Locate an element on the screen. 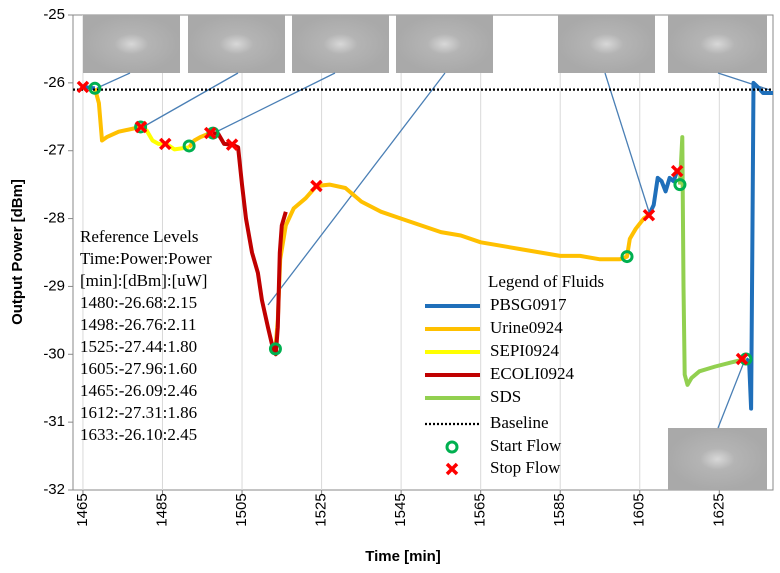 This screenshot has height=573, width=780. x-tick-label: 1485 is located at coordinates (161, 509).